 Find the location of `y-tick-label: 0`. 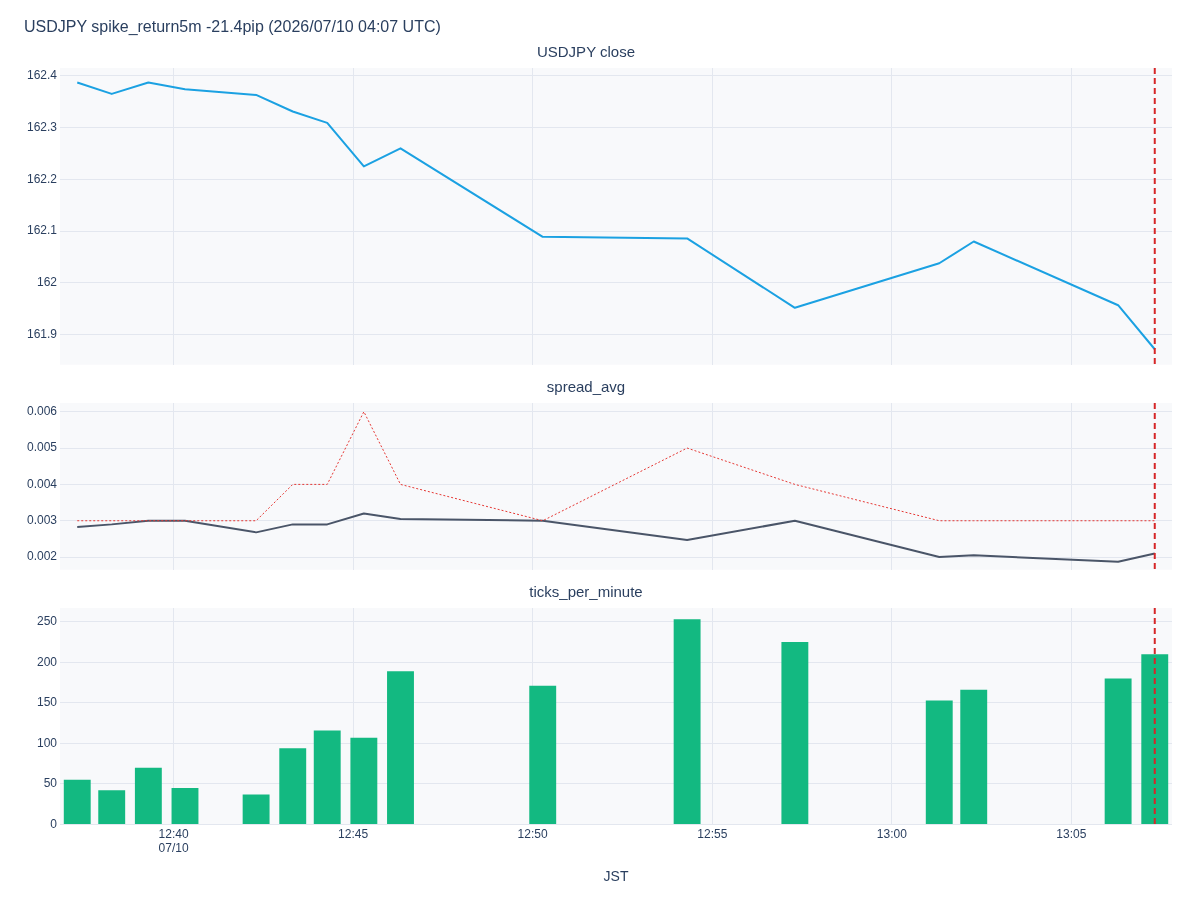

y-tick-label: 0 is located at coordinates (54, 823).